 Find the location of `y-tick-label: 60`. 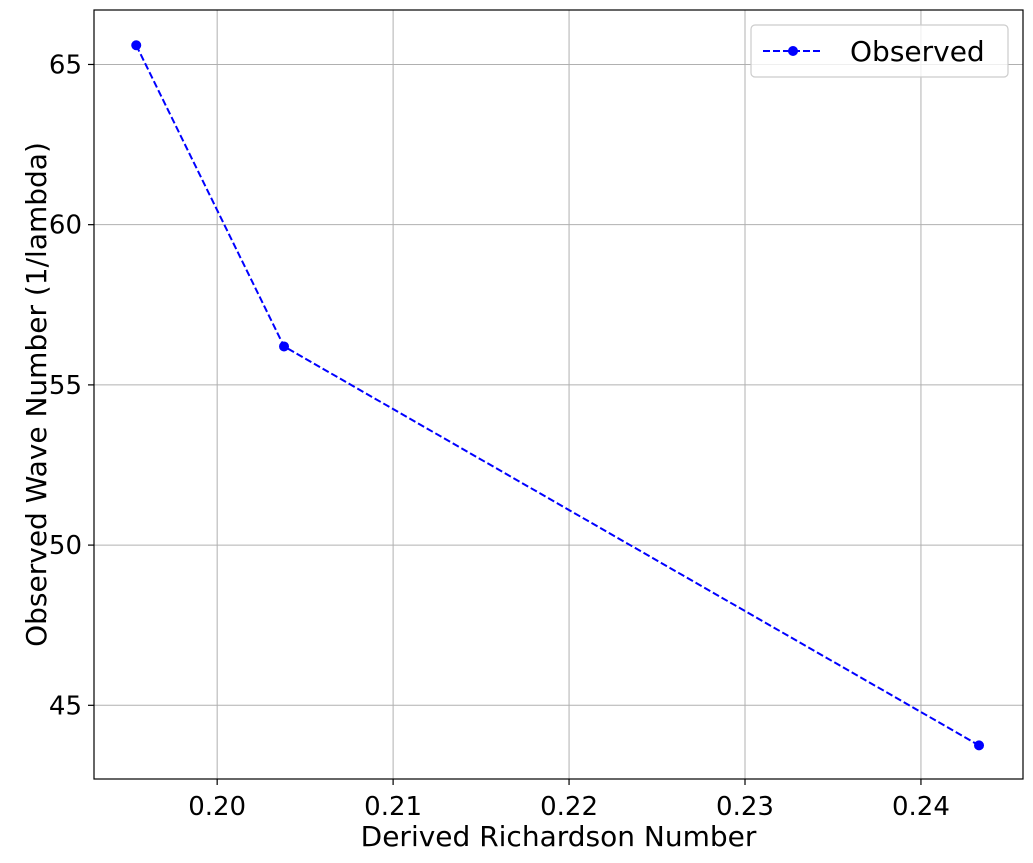

y-tick-label: 60 is located at coordinates (65, 226).